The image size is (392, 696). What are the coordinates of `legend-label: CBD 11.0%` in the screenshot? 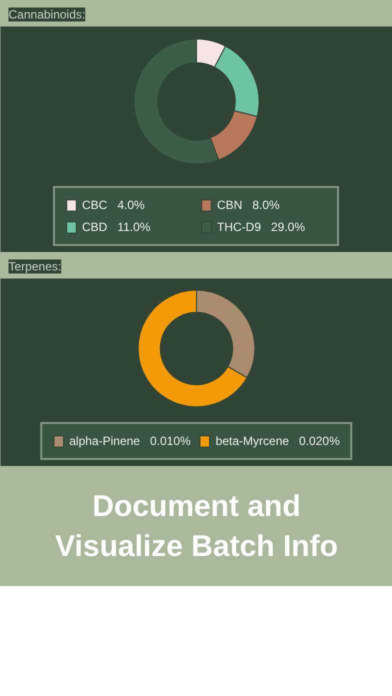 It's located at (117, 227).